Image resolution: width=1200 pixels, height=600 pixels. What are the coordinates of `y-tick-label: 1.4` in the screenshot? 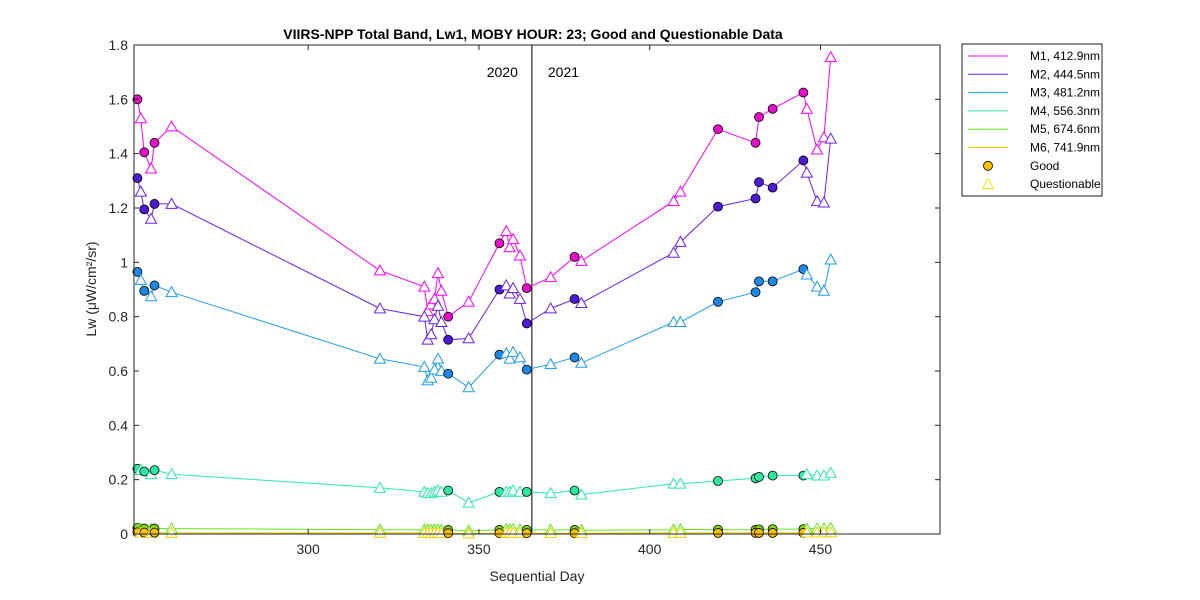 It's located at (119, 154).